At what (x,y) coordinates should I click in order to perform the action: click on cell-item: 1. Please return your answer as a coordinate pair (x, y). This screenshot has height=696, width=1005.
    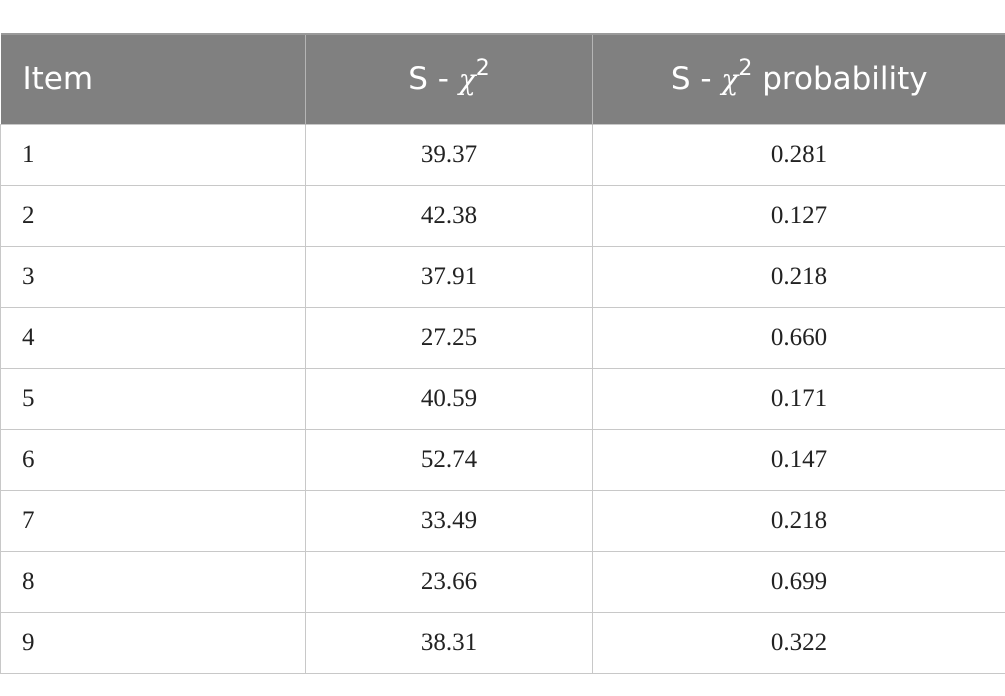
    Looking at the image, I should click on (153, 154).